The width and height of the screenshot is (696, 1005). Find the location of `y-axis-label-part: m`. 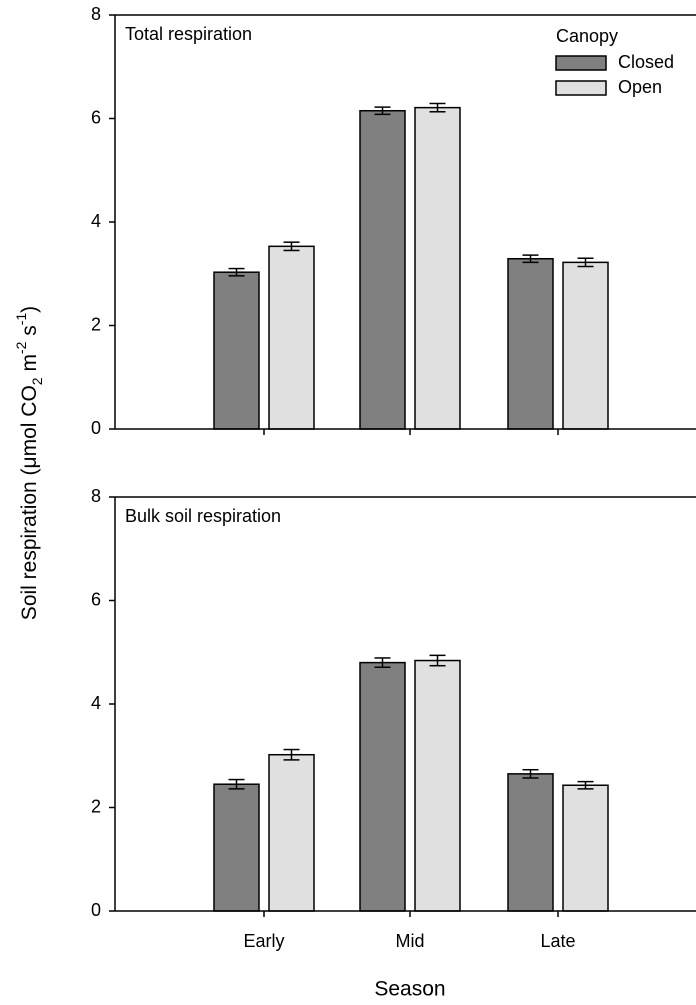

y-axis-label-part: m is located at coordinates (29, 365).